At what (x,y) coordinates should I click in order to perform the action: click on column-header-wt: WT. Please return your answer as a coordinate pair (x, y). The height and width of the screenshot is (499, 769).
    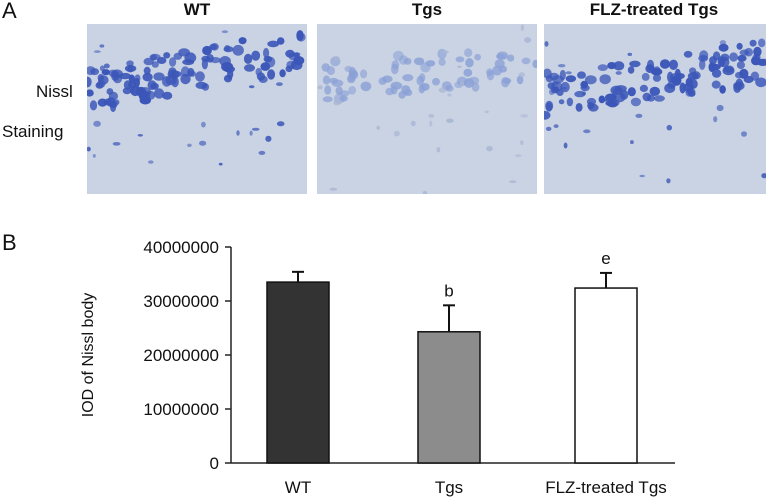
    Looking at the image, I should click on (197, 9).